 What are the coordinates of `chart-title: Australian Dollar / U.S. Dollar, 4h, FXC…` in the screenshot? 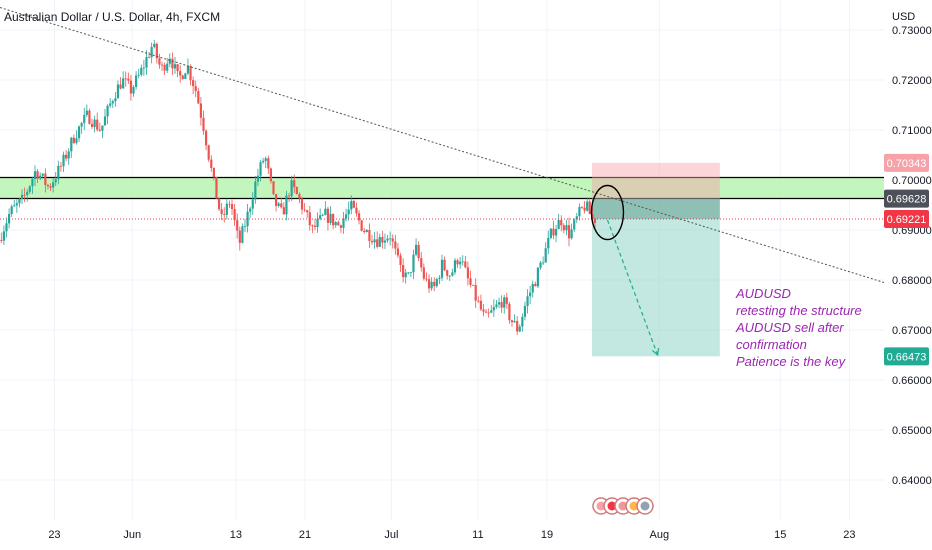 It's located at (112, 17).